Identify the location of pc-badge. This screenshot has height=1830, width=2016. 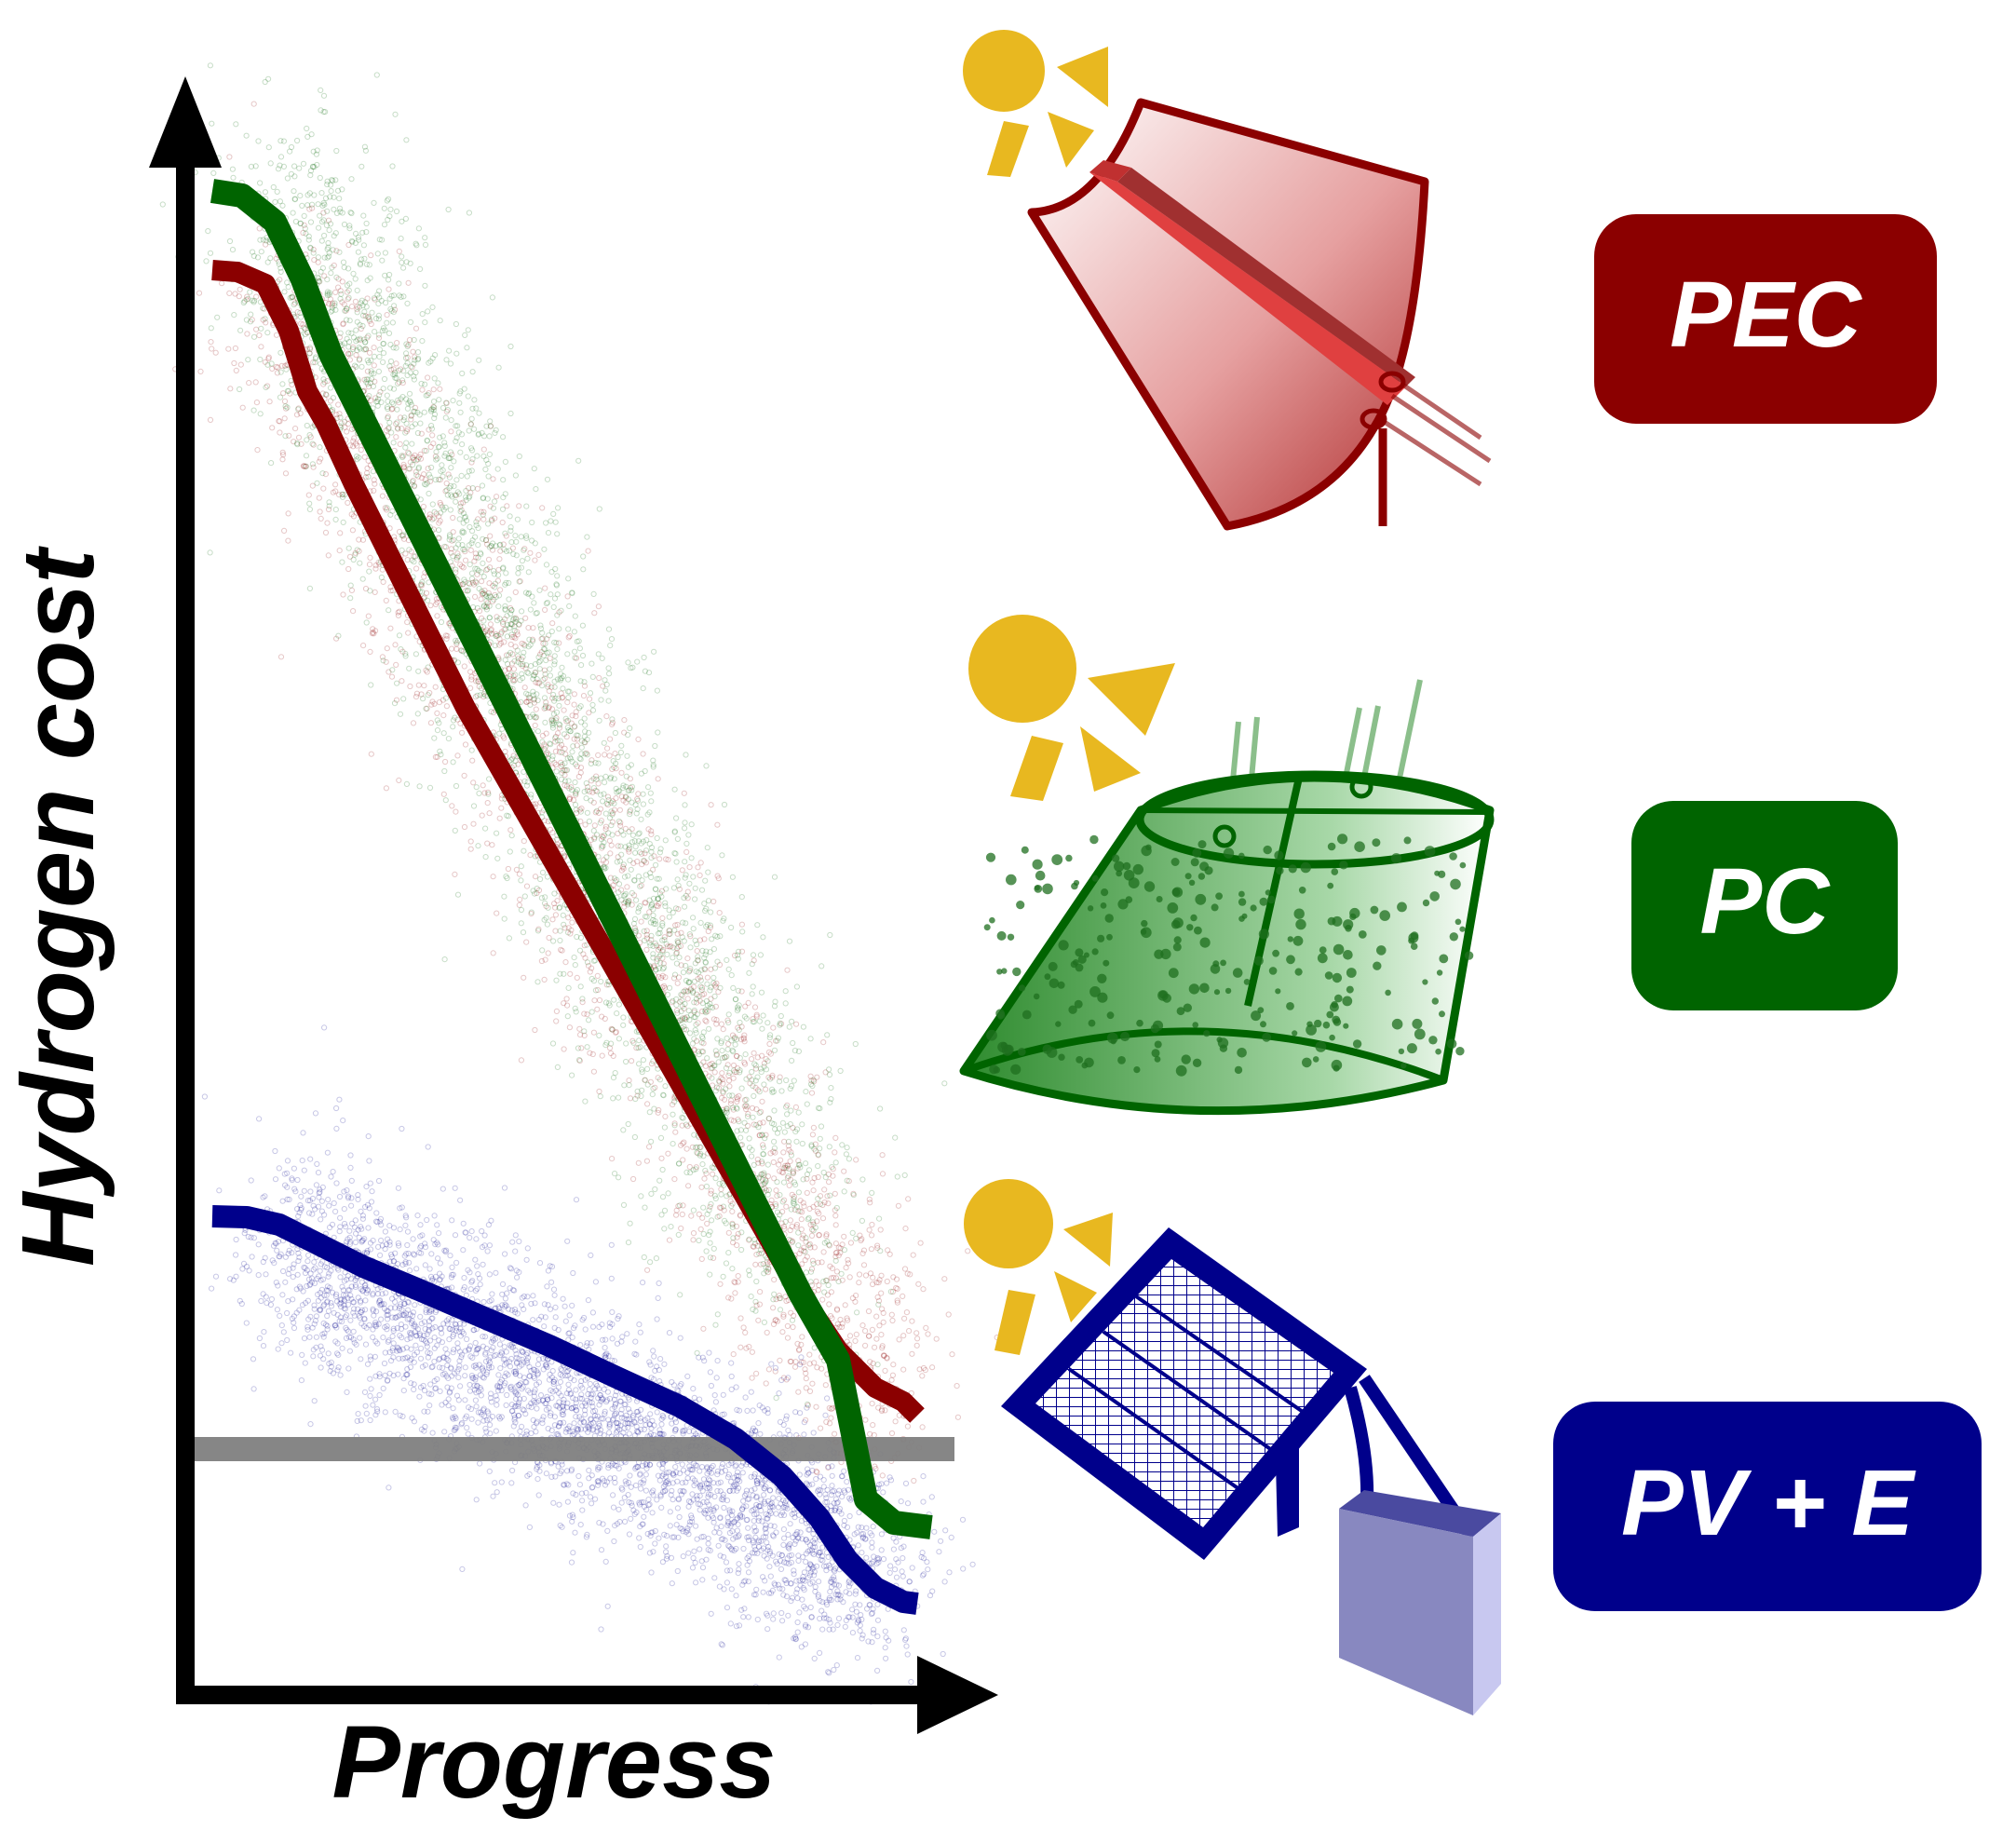
(1764, 905).